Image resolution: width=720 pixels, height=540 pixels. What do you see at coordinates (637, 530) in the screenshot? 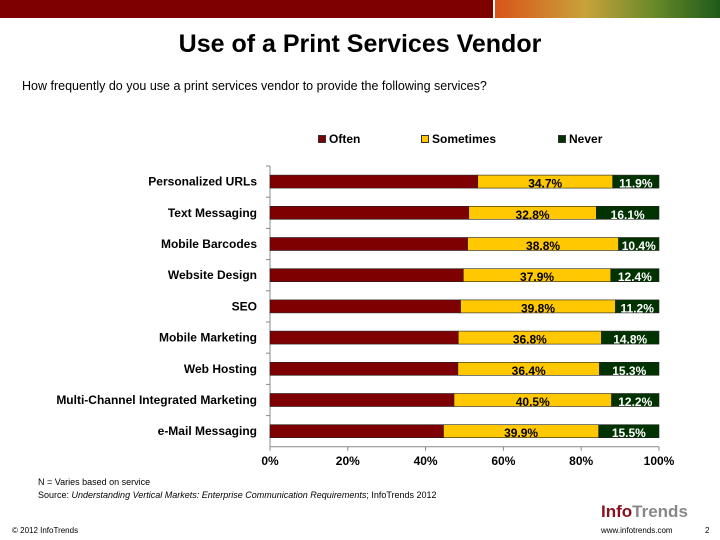
I see `website-url: www.infotrends.com` at bounding box center [637, 530].